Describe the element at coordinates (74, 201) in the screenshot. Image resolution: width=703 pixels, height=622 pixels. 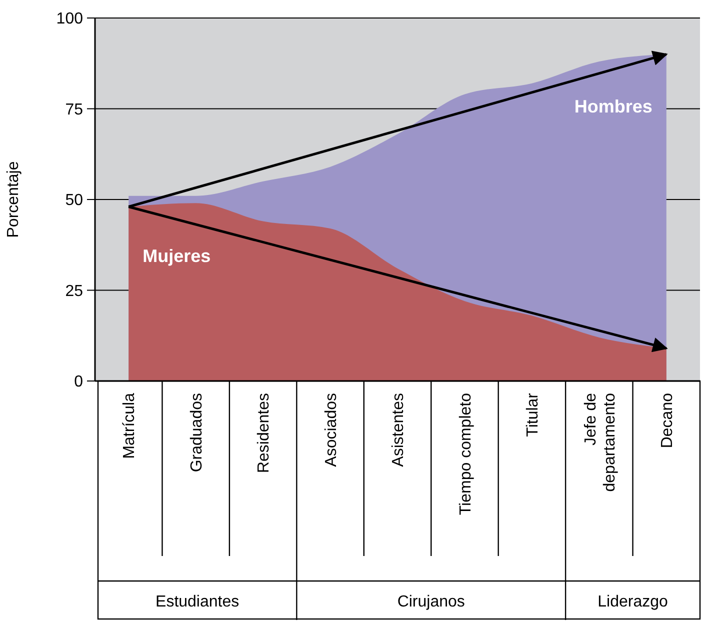
I see `y-tick-label: 50` at that location.